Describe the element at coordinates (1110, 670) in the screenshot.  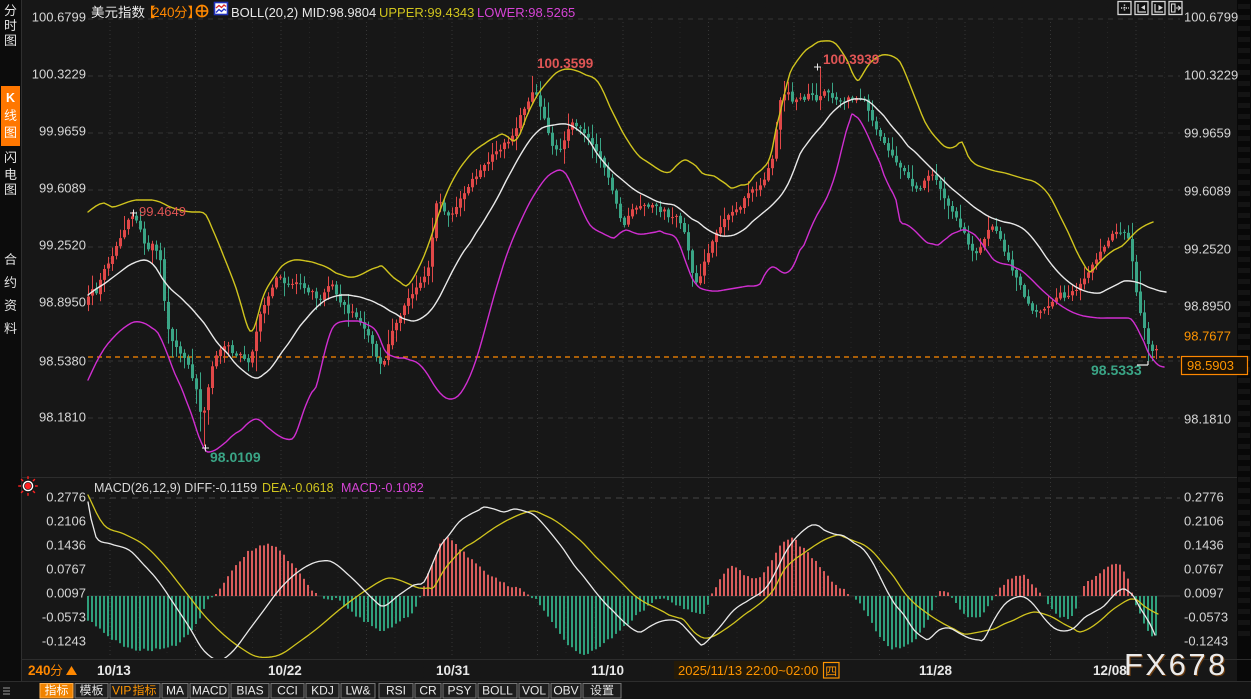
I see `svg-text: 12/08` at that location.